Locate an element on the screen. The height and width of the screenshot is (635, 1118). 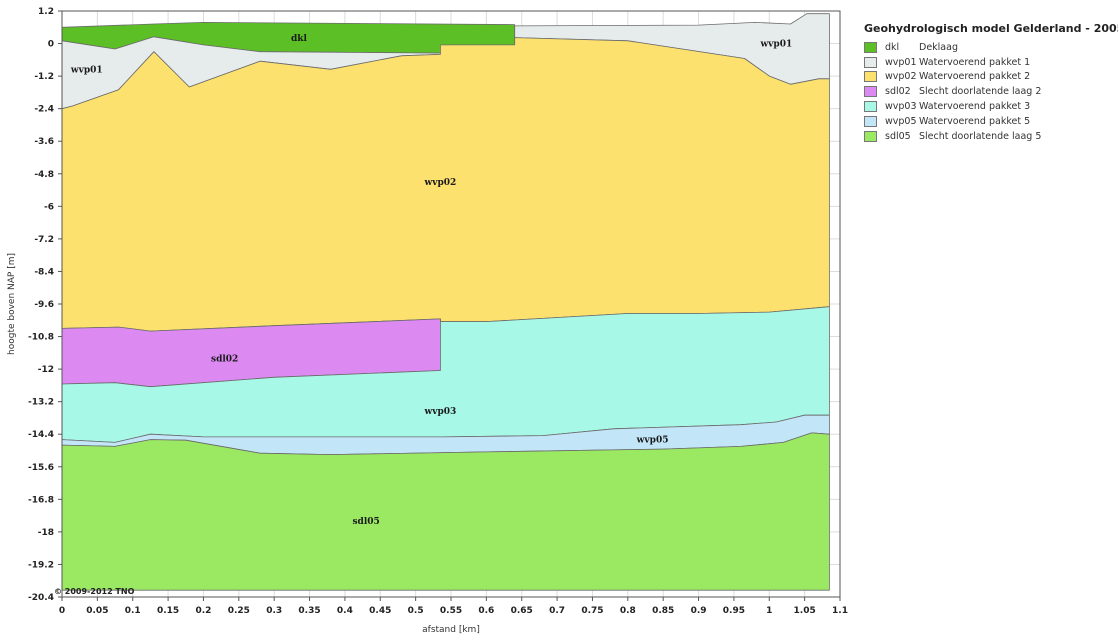
legend-code: wvp03 is located at coordinates (901, 107).